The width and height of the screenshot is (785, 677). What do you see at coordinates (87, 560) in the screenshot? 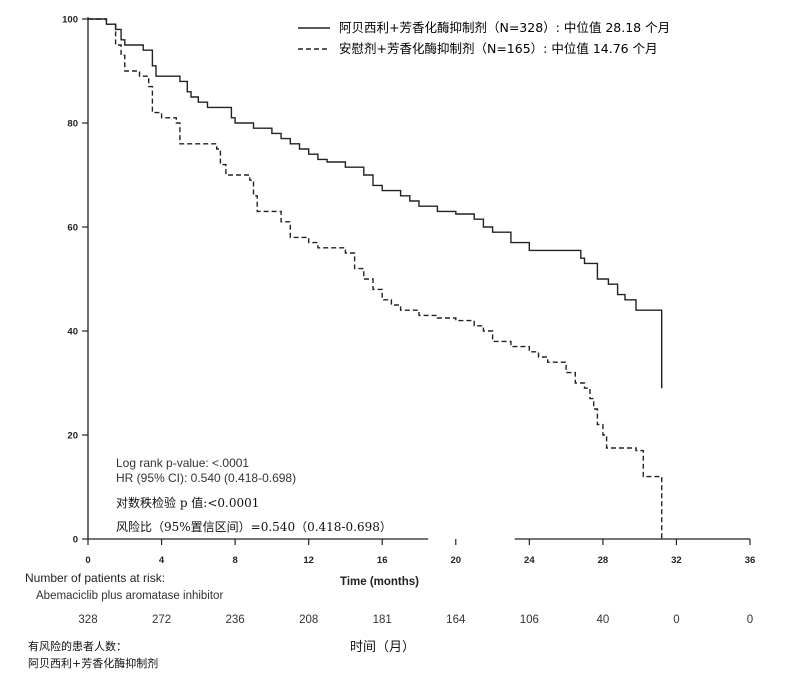
I see `x-tick-label: 0` at bounding box center [87, 560].